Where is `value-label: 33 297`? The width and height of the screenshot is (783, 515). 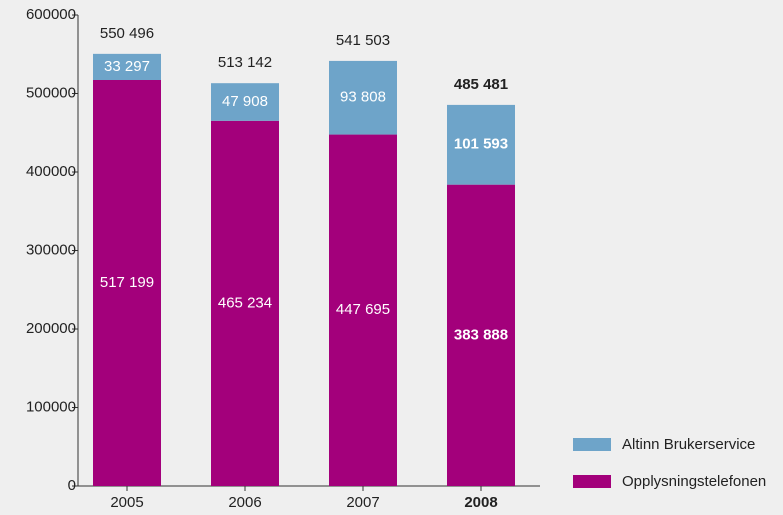
value-label: 33 297 is located at coordinates (127, 66).